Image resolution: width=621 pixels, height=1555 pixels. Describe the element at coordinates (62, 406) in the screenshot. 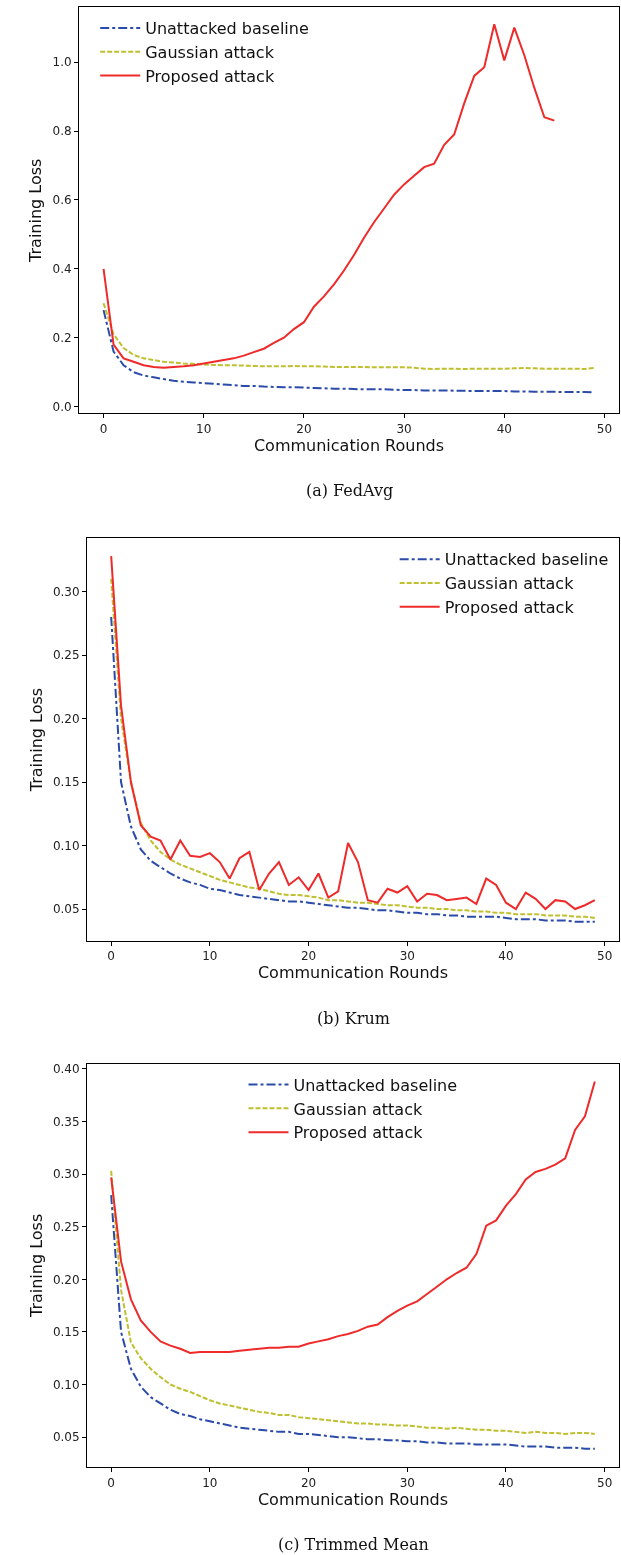

I see `y-tick-label: 0.0` at that location.